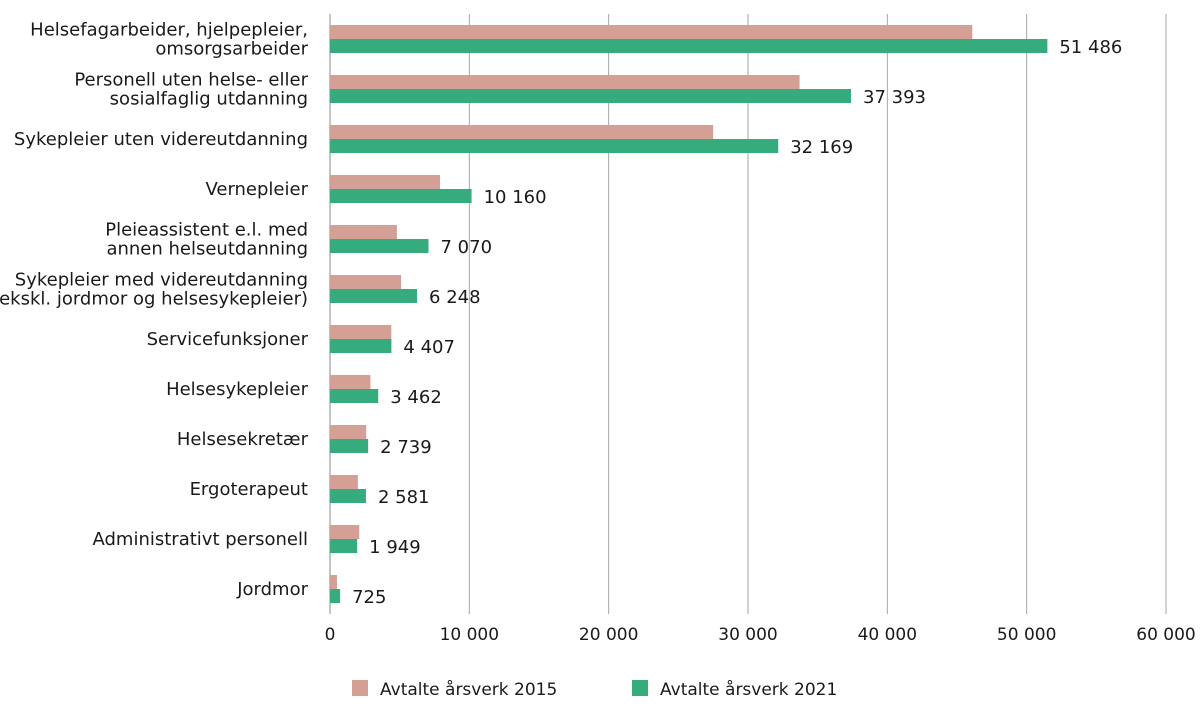  I want to click on category-label: Jordmor, so click(272, 589).